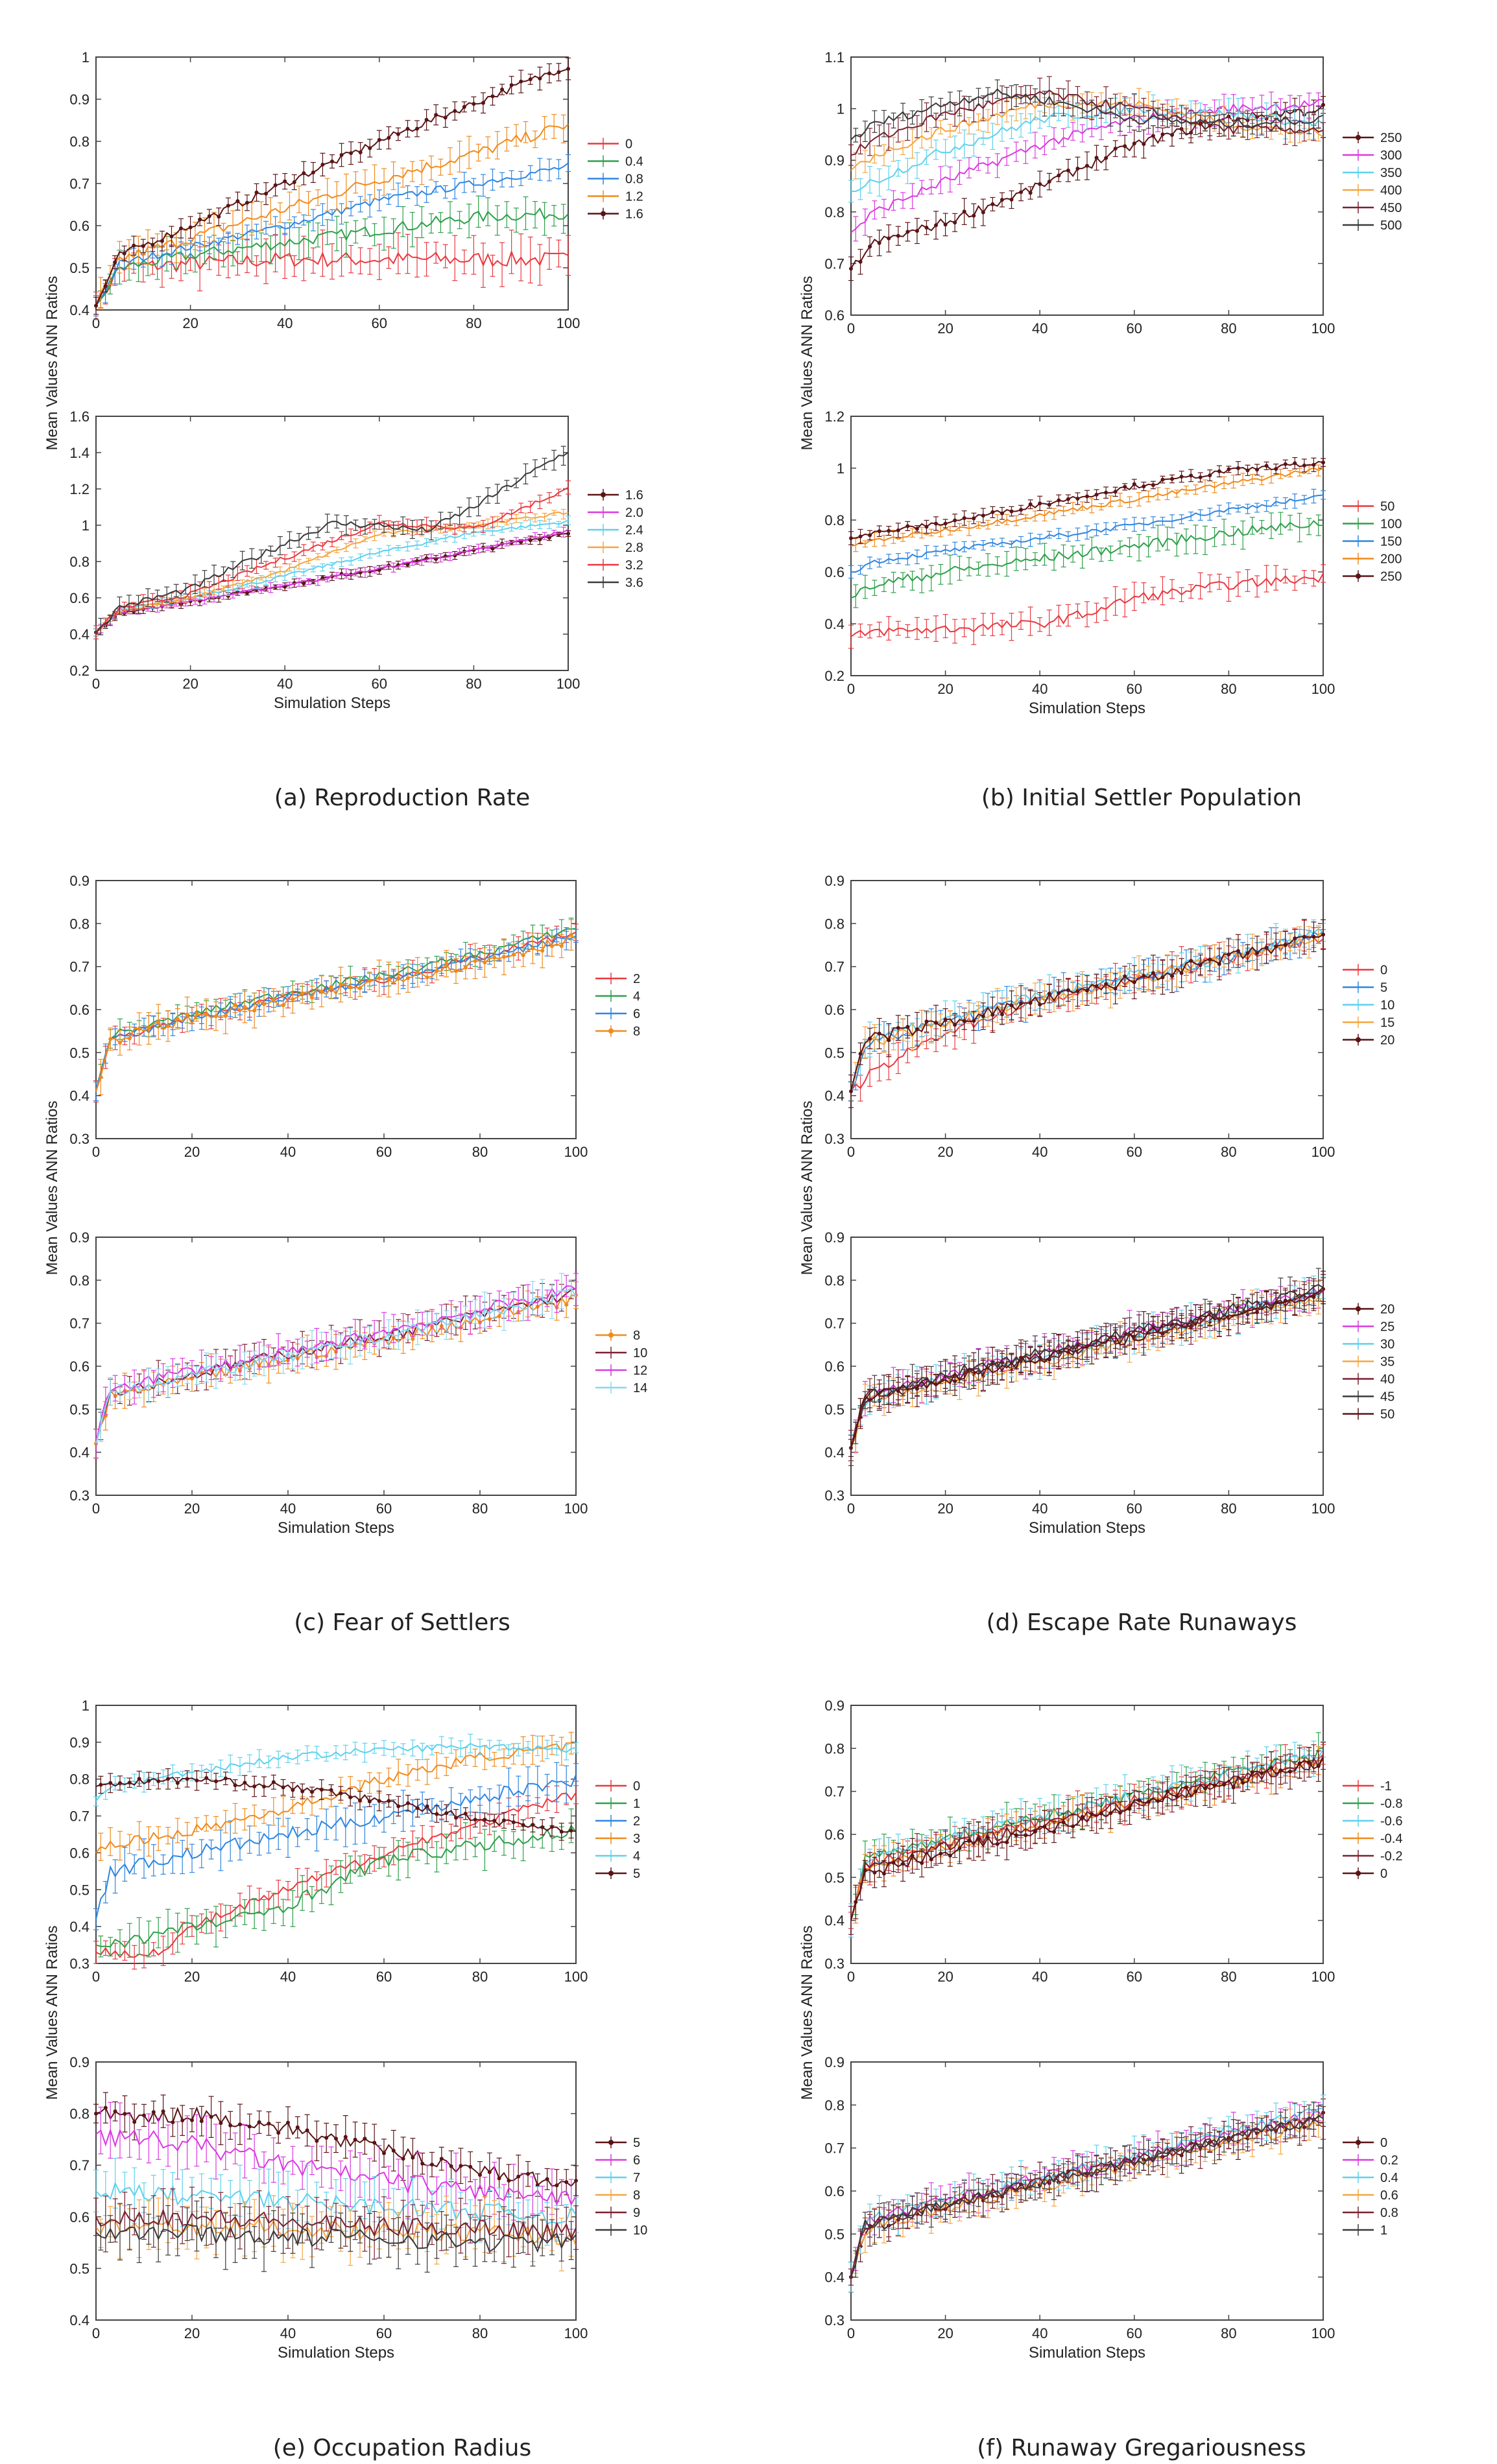 The image size is (1497, 2464). I want to click on series-1.2, so click(332, 211).